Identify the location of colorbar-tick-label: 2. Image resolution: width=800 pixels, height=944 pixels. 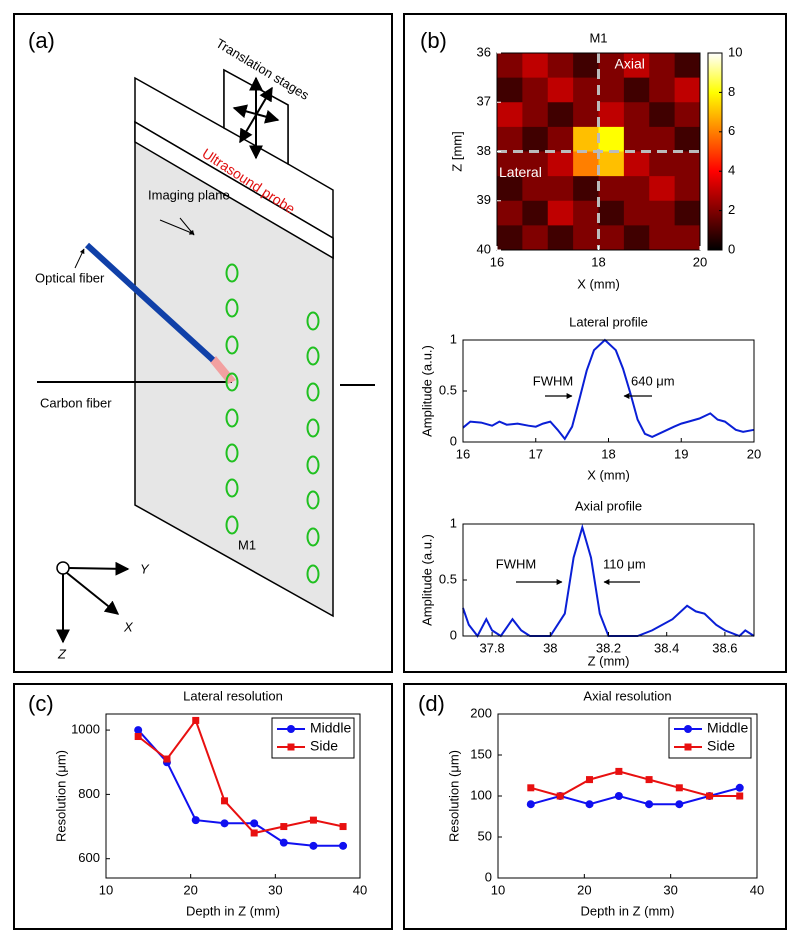
(731, 209).